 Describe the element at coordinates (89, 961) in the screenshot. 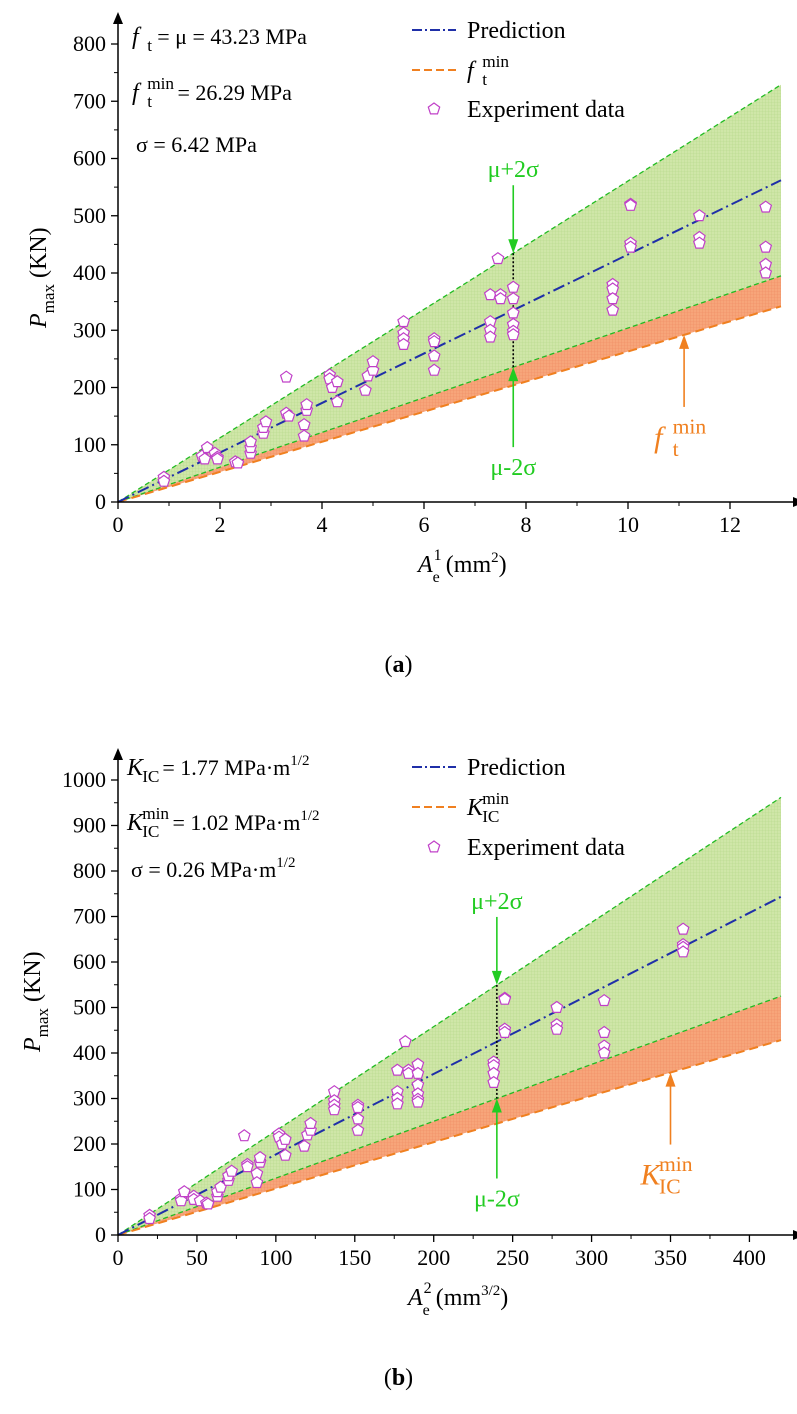

I see `y-tick-label: 600` at that location.